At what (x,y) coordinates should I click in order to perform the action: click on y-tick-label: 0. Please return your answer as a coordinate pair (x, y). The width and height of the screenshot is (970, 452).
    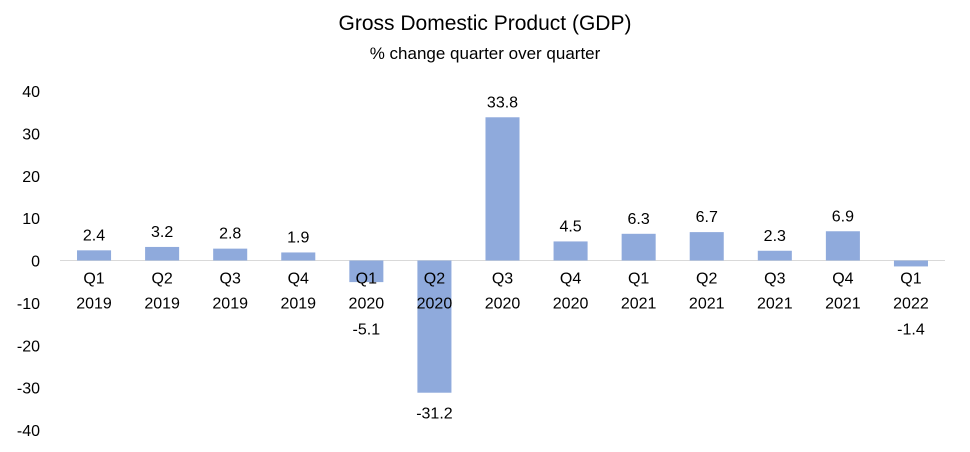
    Looking at the image, I should click on (35, 262).